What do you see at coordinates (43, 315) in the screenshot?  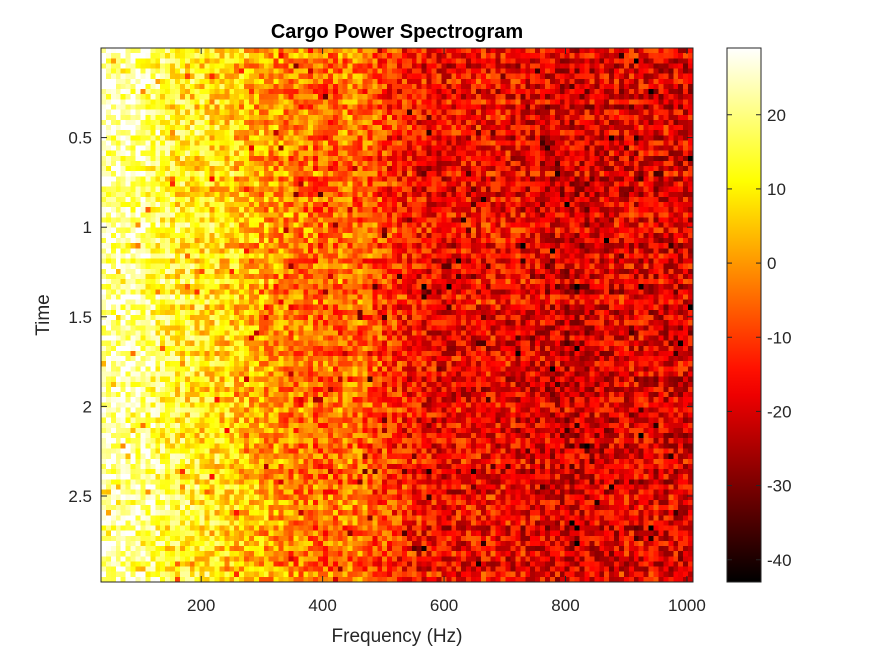 I see `y-axis-label: Time` at bounding box center [43, 315].